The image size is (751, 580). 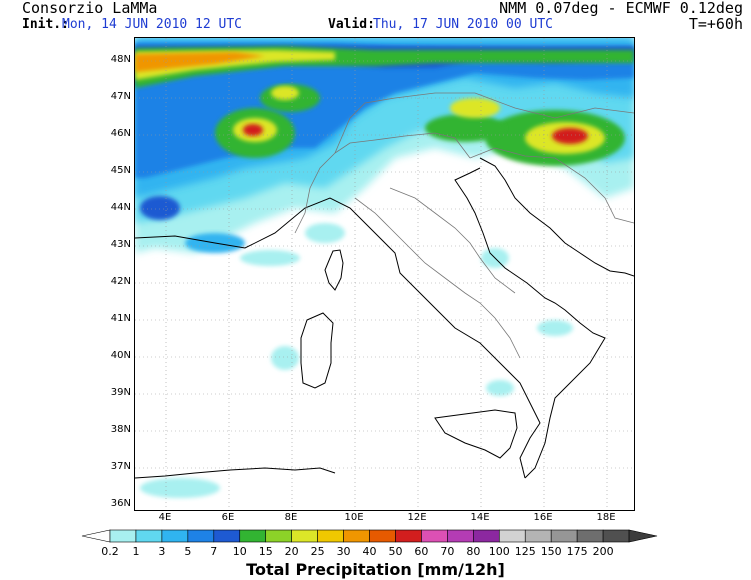 What do you see at coordinates (110, 551) in the screenshot?
I see `colorbar-level-label: 0.2` at bounding box center [110, 551].